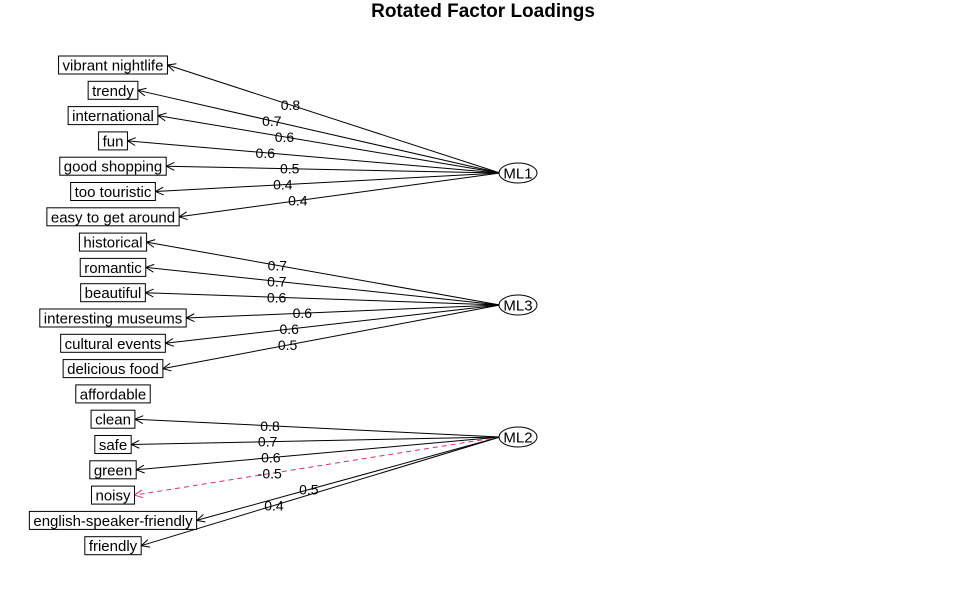 The width and height of the screenshot is (966, 600). Describe the element at coordinates (483, 11) in the screenshot. I see `diagram-title: Rotated Factor Loadings` at that location.